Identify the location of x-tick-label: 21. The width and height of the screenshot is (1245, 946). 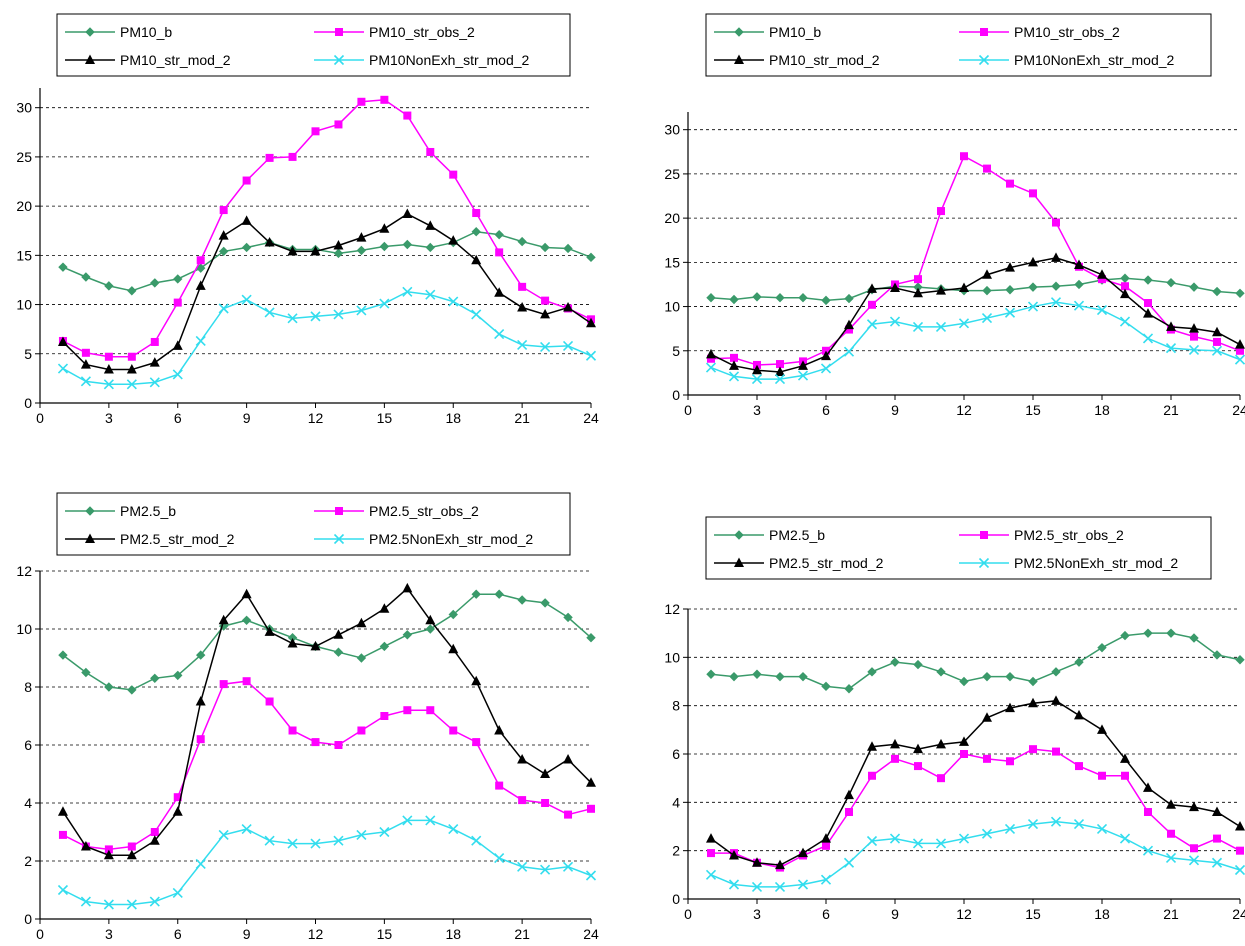
(1171, 410).